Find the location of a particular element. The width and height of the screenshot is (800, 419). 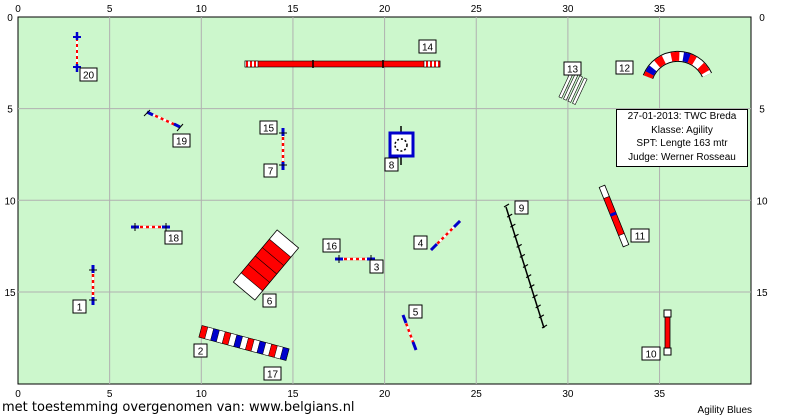

svg-text: 4 is located at coordinates (421, 244).